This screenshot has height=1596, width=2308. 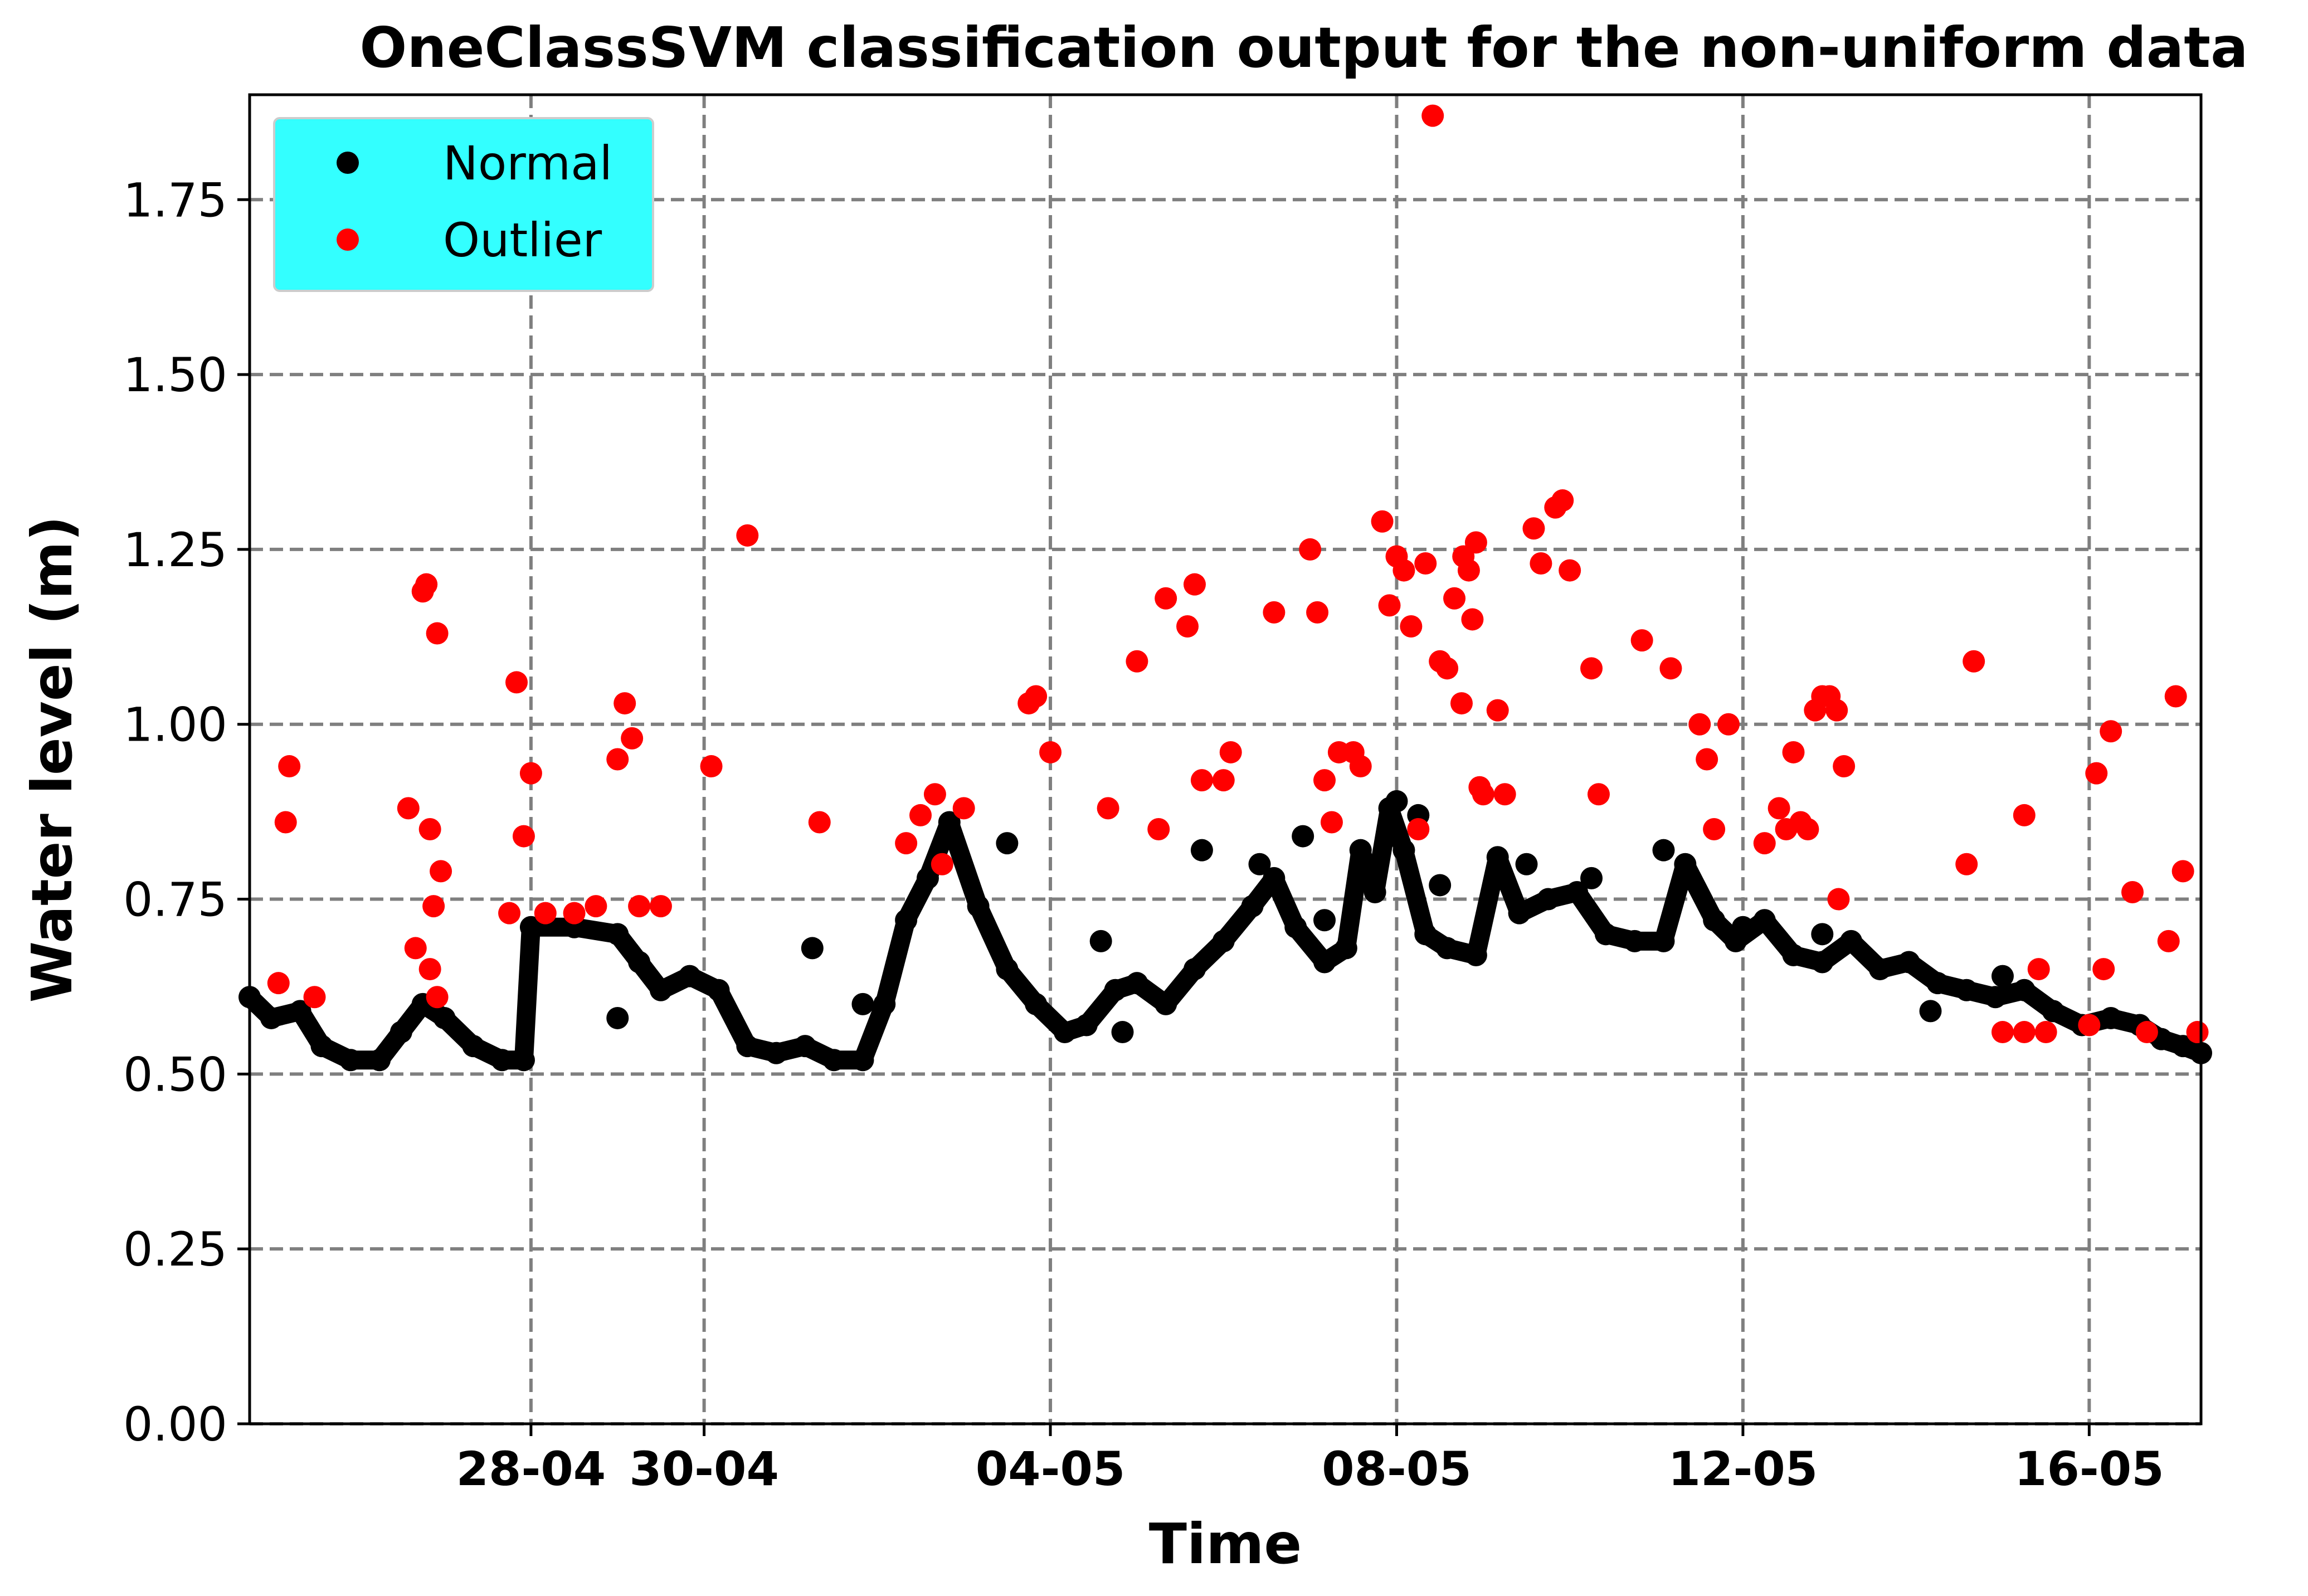 What do you see at coordinates (531, 1469) in the screenshot?
I see `x-tick-label: 28-04` at bounding box center [531, 1469].